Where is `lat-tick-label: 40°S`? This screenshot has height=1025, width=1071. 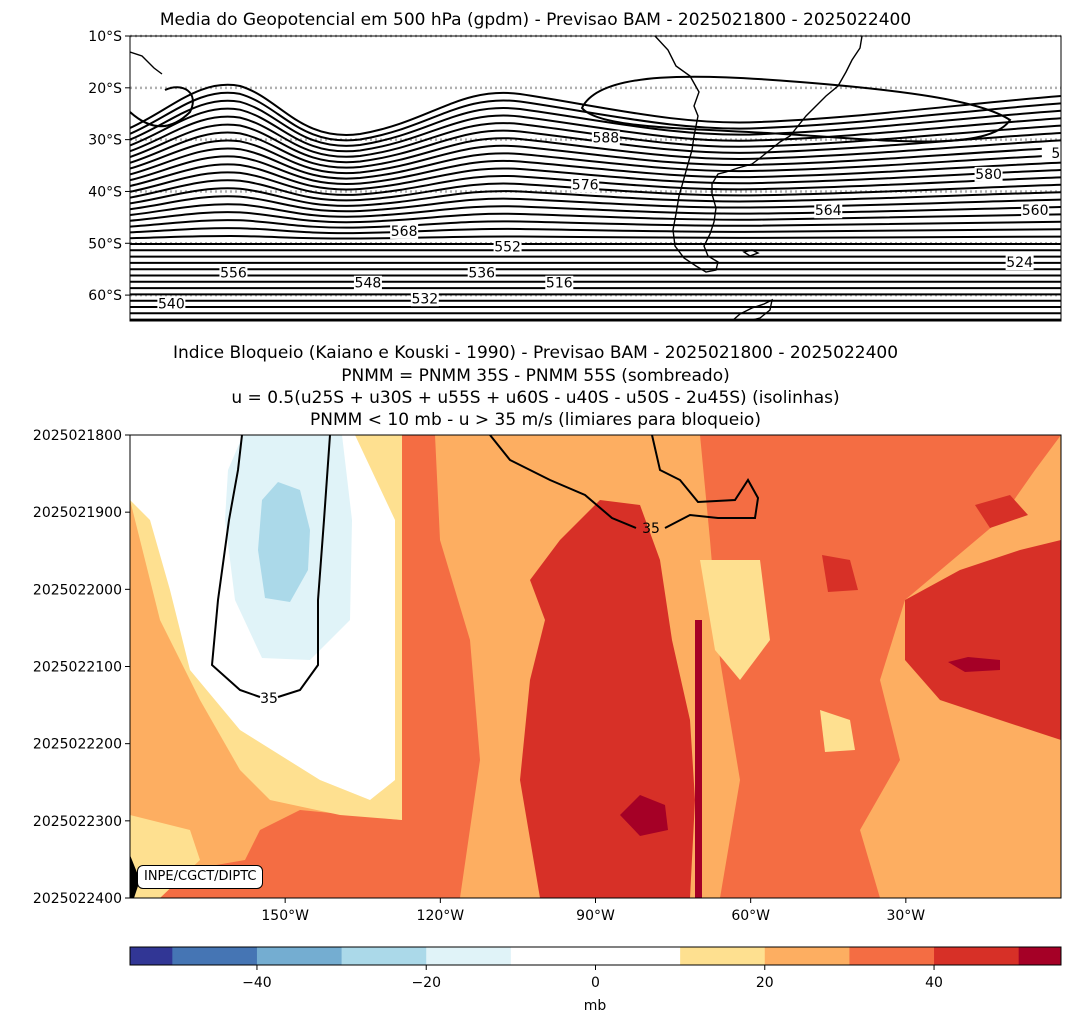 lat-tick-label: 40°S is located at coordinates (105, 192).